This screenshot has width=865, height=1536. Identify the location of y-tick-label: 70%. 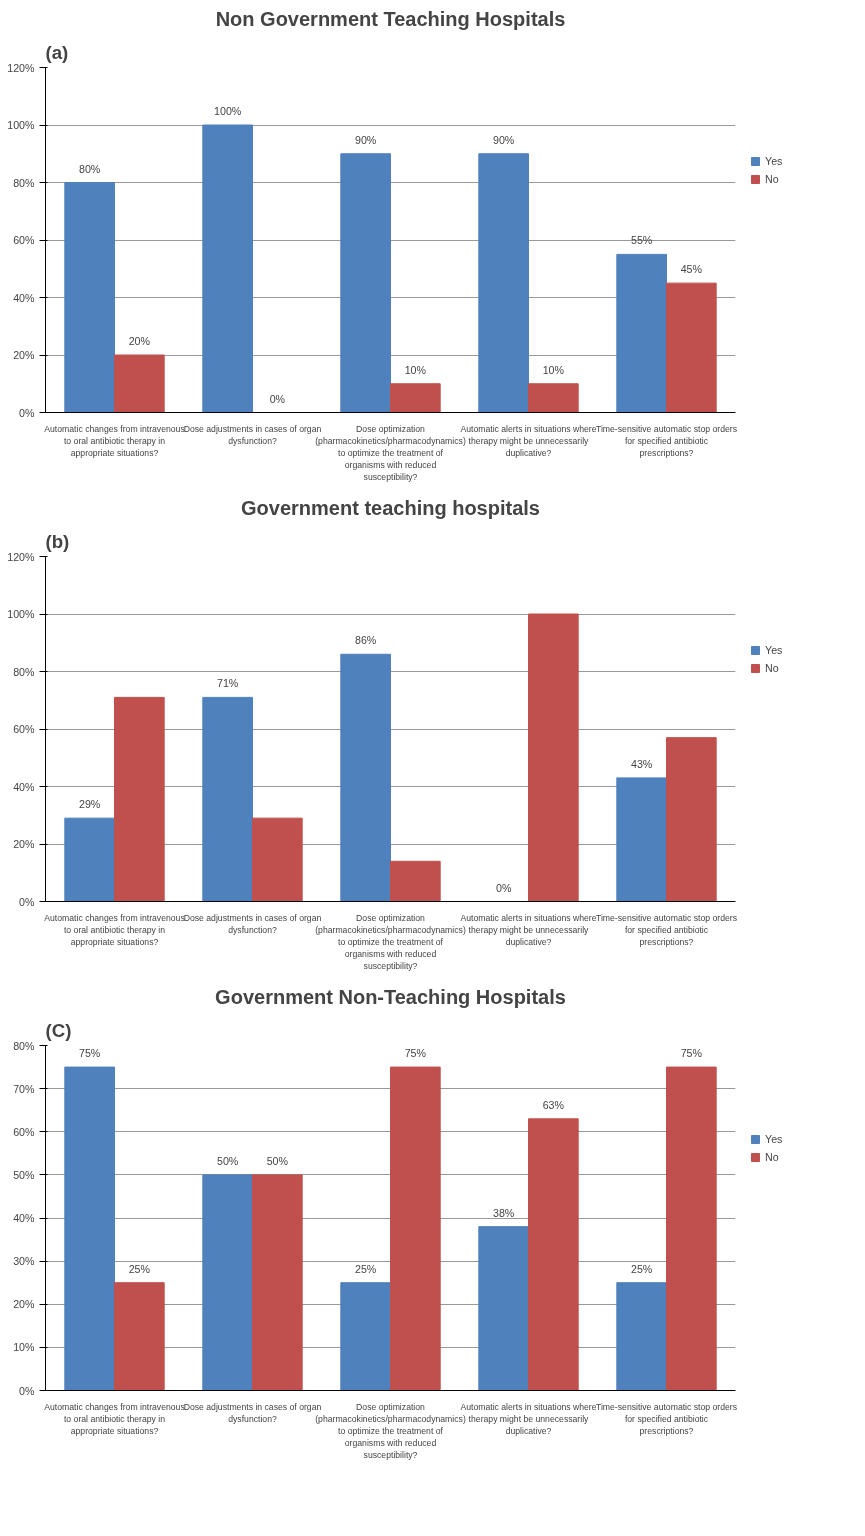
(24, 1088).